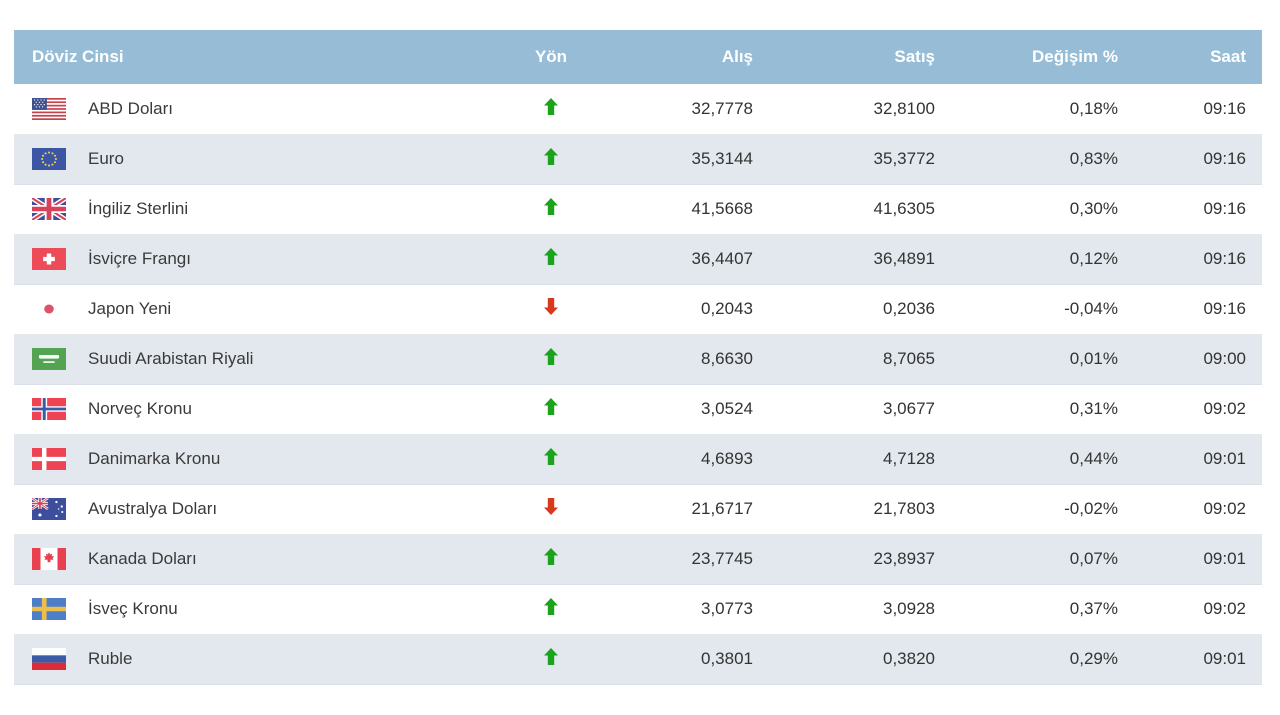 The width and height of the screenshot is (1280, 715). I want to click on currency-name: ABD Doları, so click(131, 108).